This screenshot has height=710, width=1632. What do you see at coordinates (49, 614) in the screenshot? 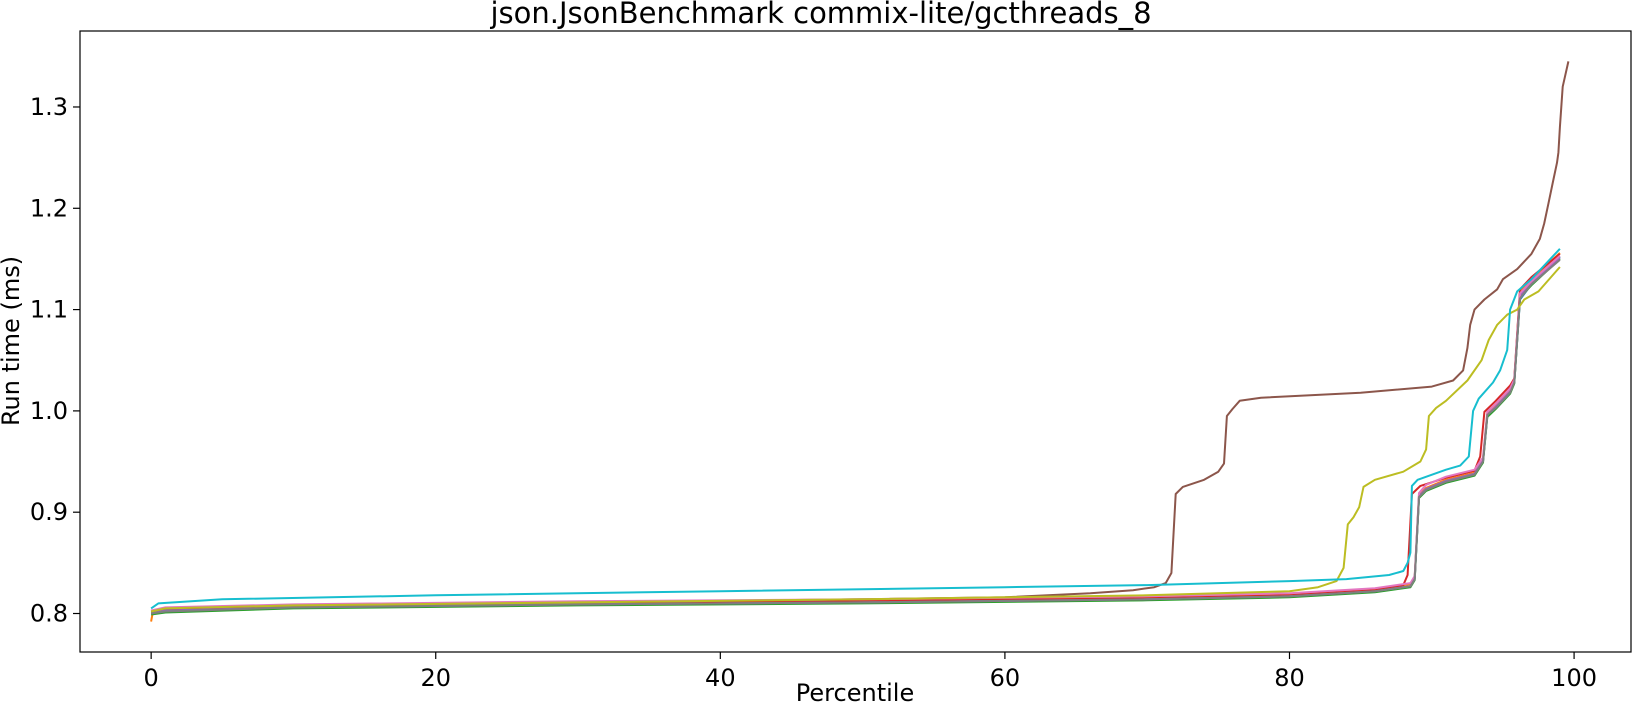
I see `y-tick-label: 0.8` at bounding box center [49, 614].